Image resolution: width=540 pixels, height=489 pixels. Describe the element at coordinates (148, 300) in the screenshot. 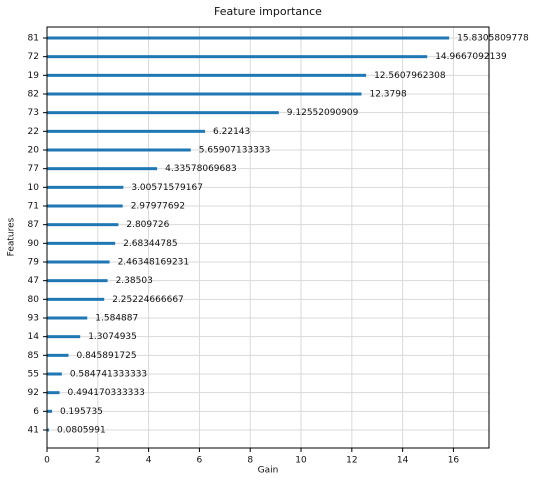

I see `value-label: 2.25224666667` at that location.